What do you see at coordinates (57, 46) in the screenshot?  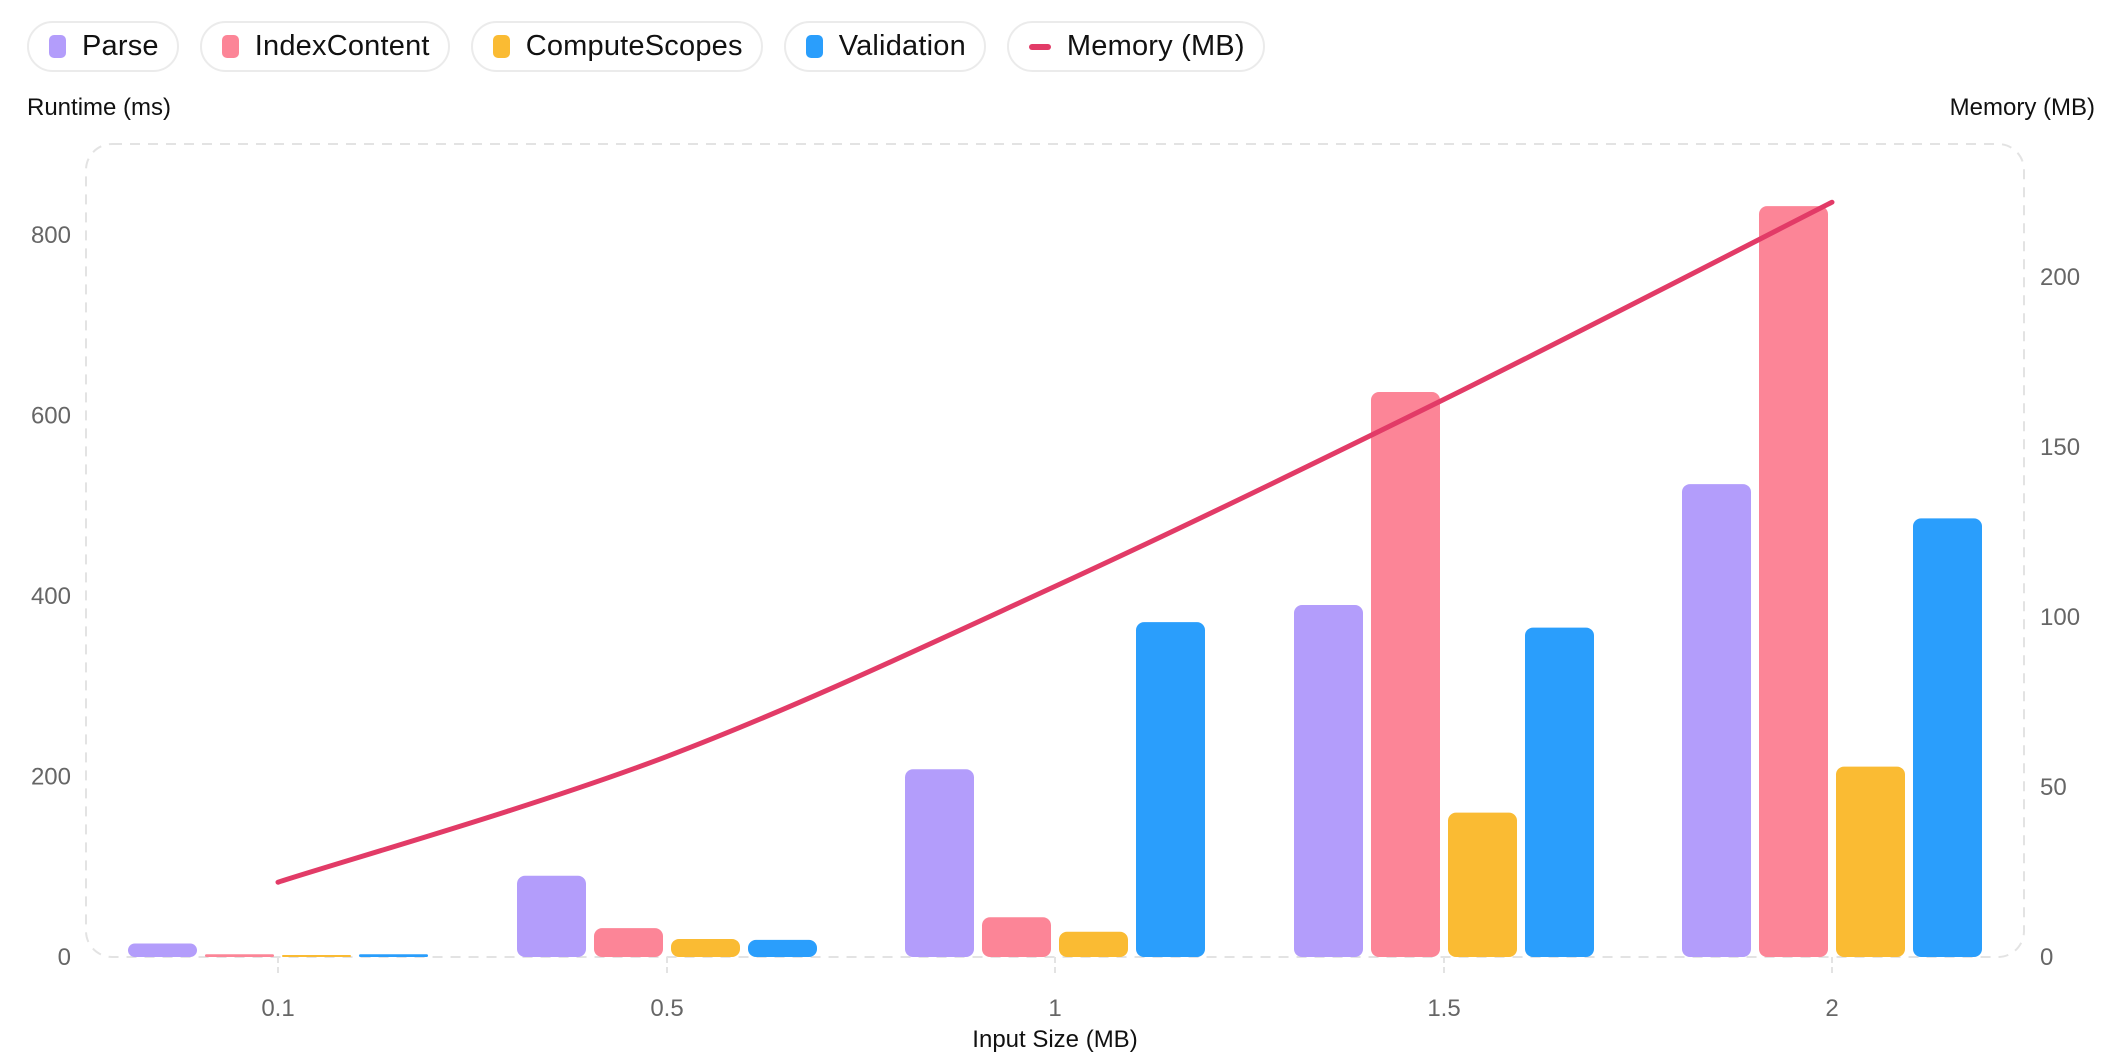 I see `parse-swatch-icon` at bounding box center [57, 46].